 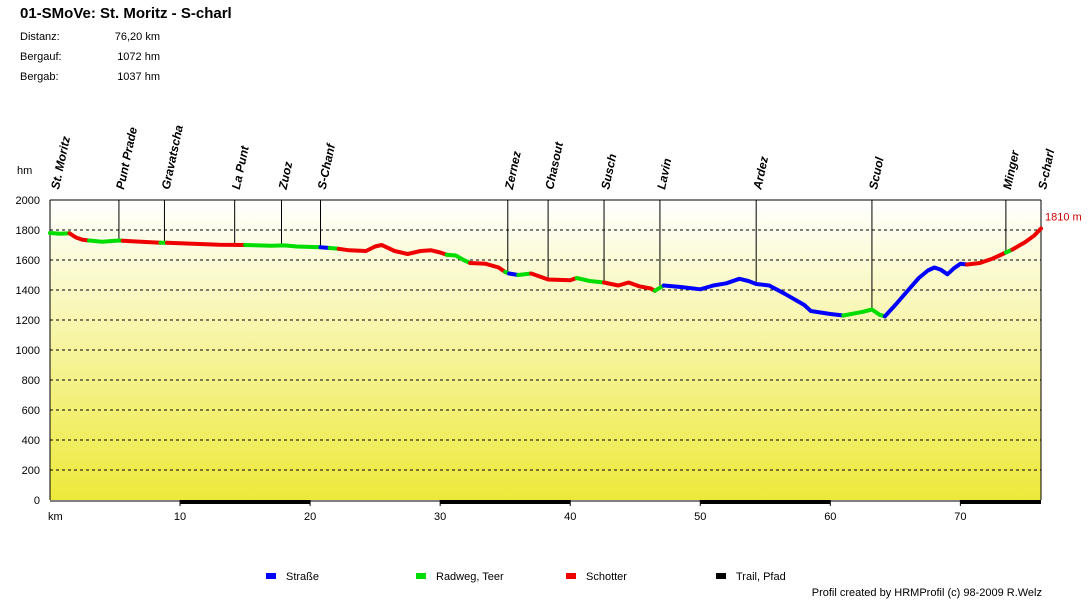 I want to click on waypoint-label: Minger, so click(x=1011, y=169).